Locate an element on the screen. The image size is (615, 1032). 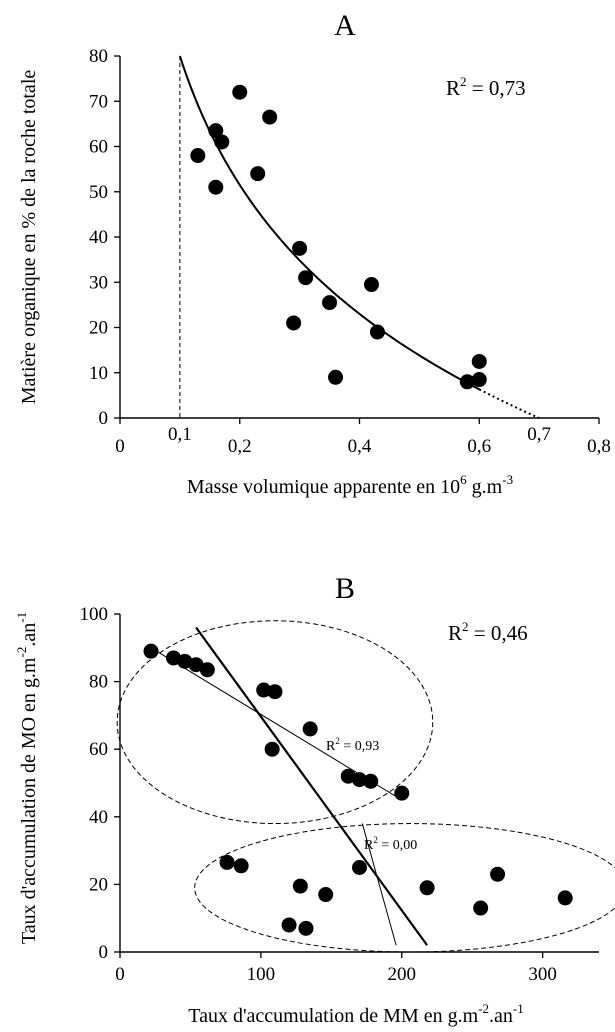
panel-b-x-title-sup2: -1 is located at coordinates (518, 1008).